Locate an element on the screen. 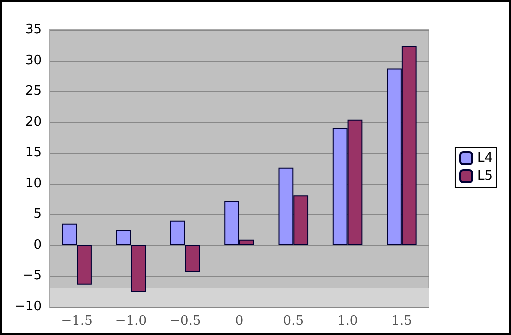 The width and height of the screenshot is (511, 335). x-tick-label: −0.5 is located at coordinates (186, 321).